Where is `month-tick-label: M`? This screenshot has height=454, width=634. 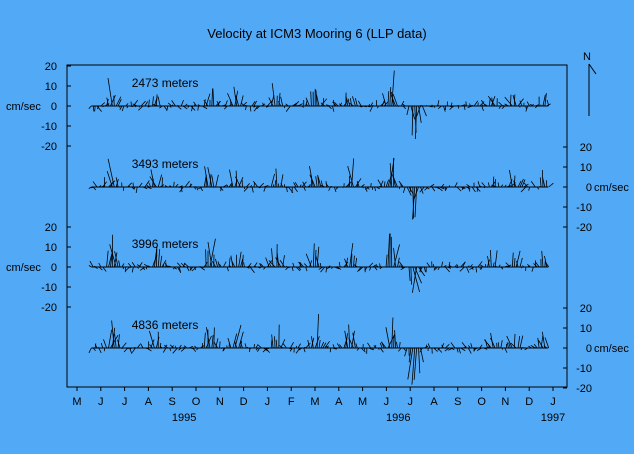
month-tick-label: M is located at coordinates (76, 402).